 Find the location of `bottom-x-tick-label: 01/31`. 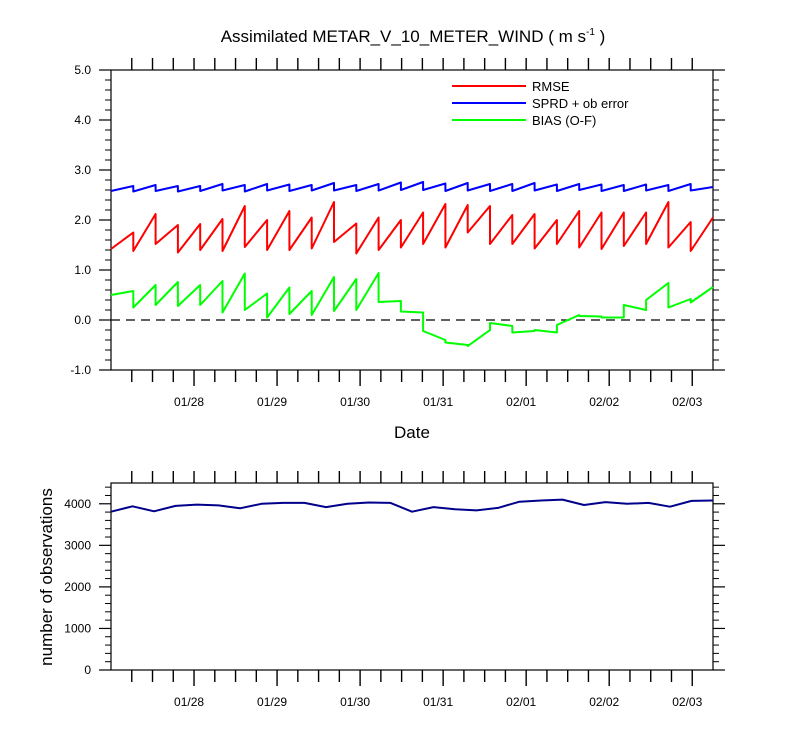

bottom-x-tick-label: 01/31 is located at coordinates (438, 702).